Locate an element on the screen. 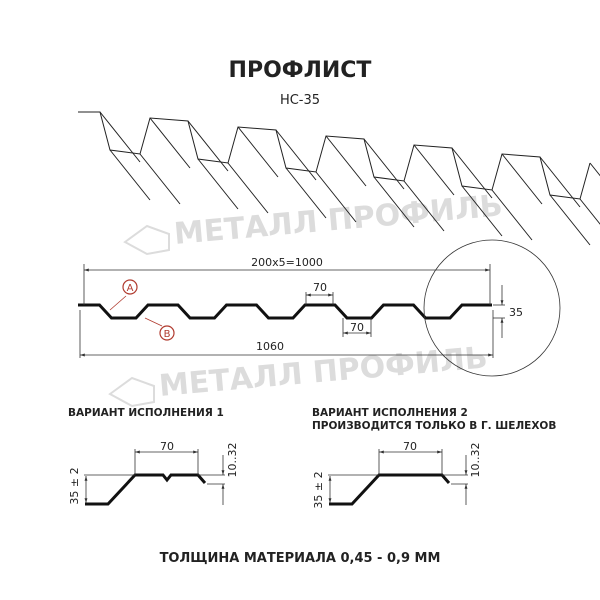 This screenshot has width=600, height=600. page-title: ПРОФЛИСТ is located at coordinates (300, 70).